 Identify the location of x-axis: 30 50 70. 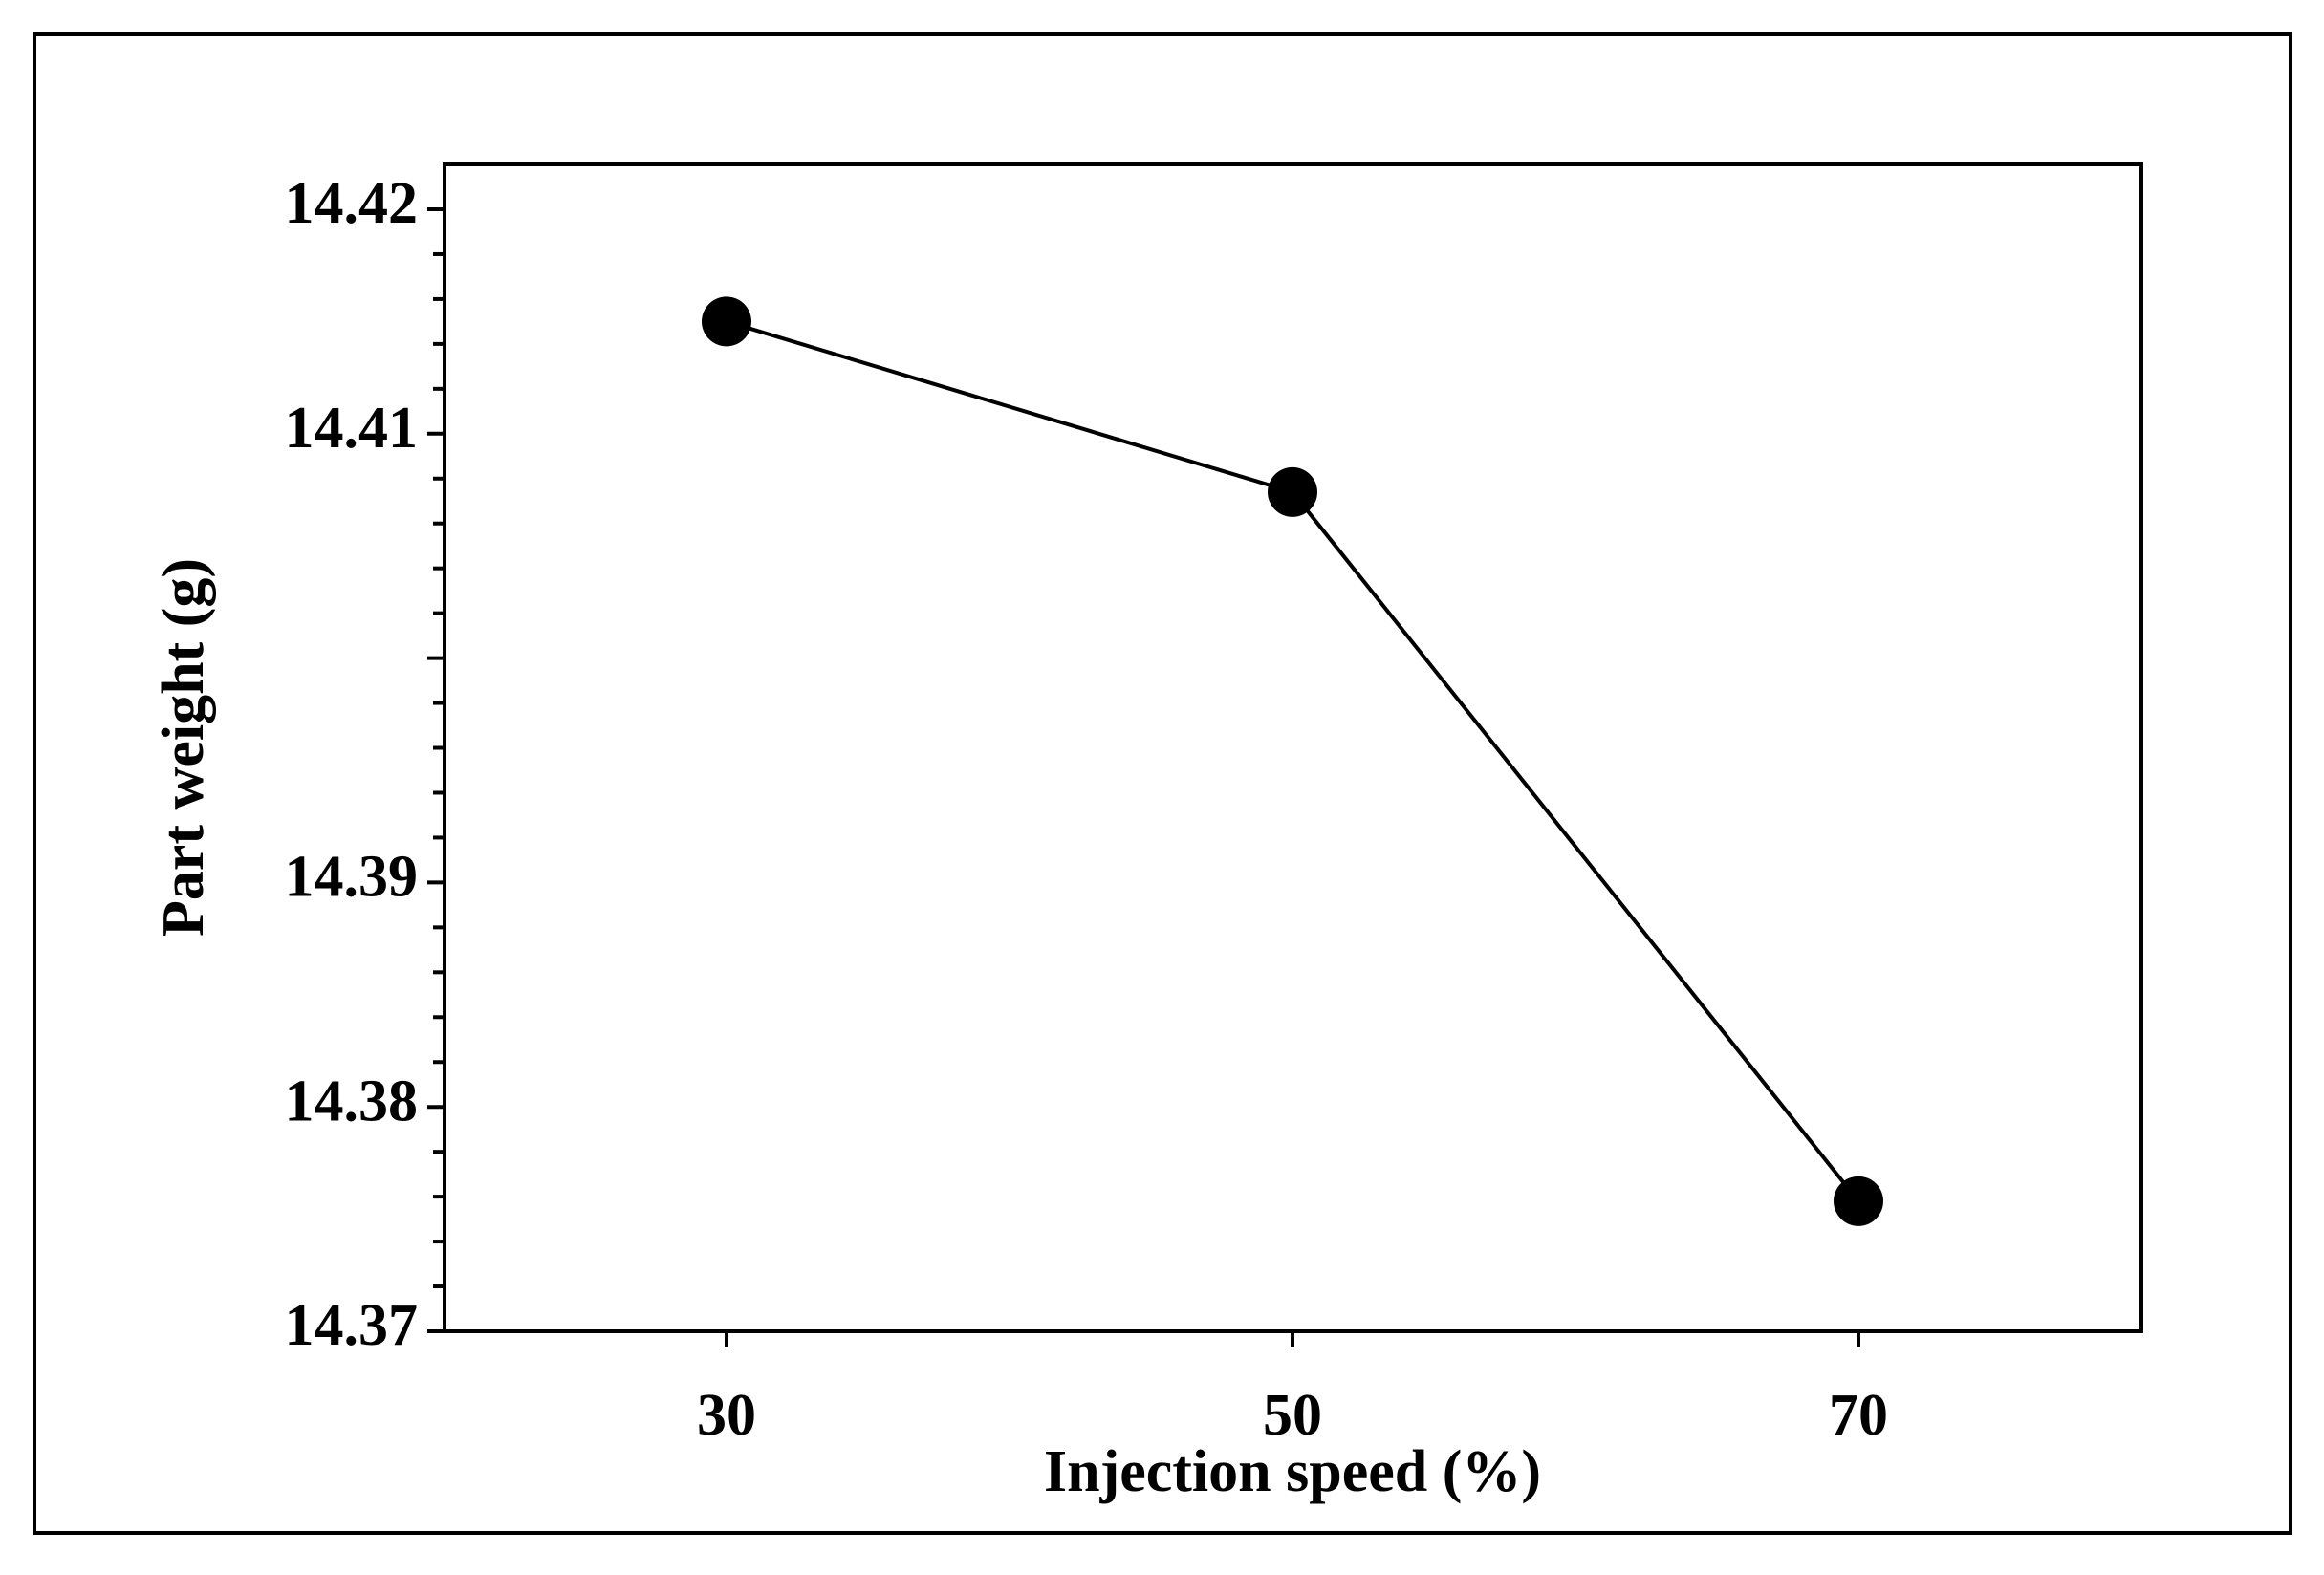
(1292, 1389).